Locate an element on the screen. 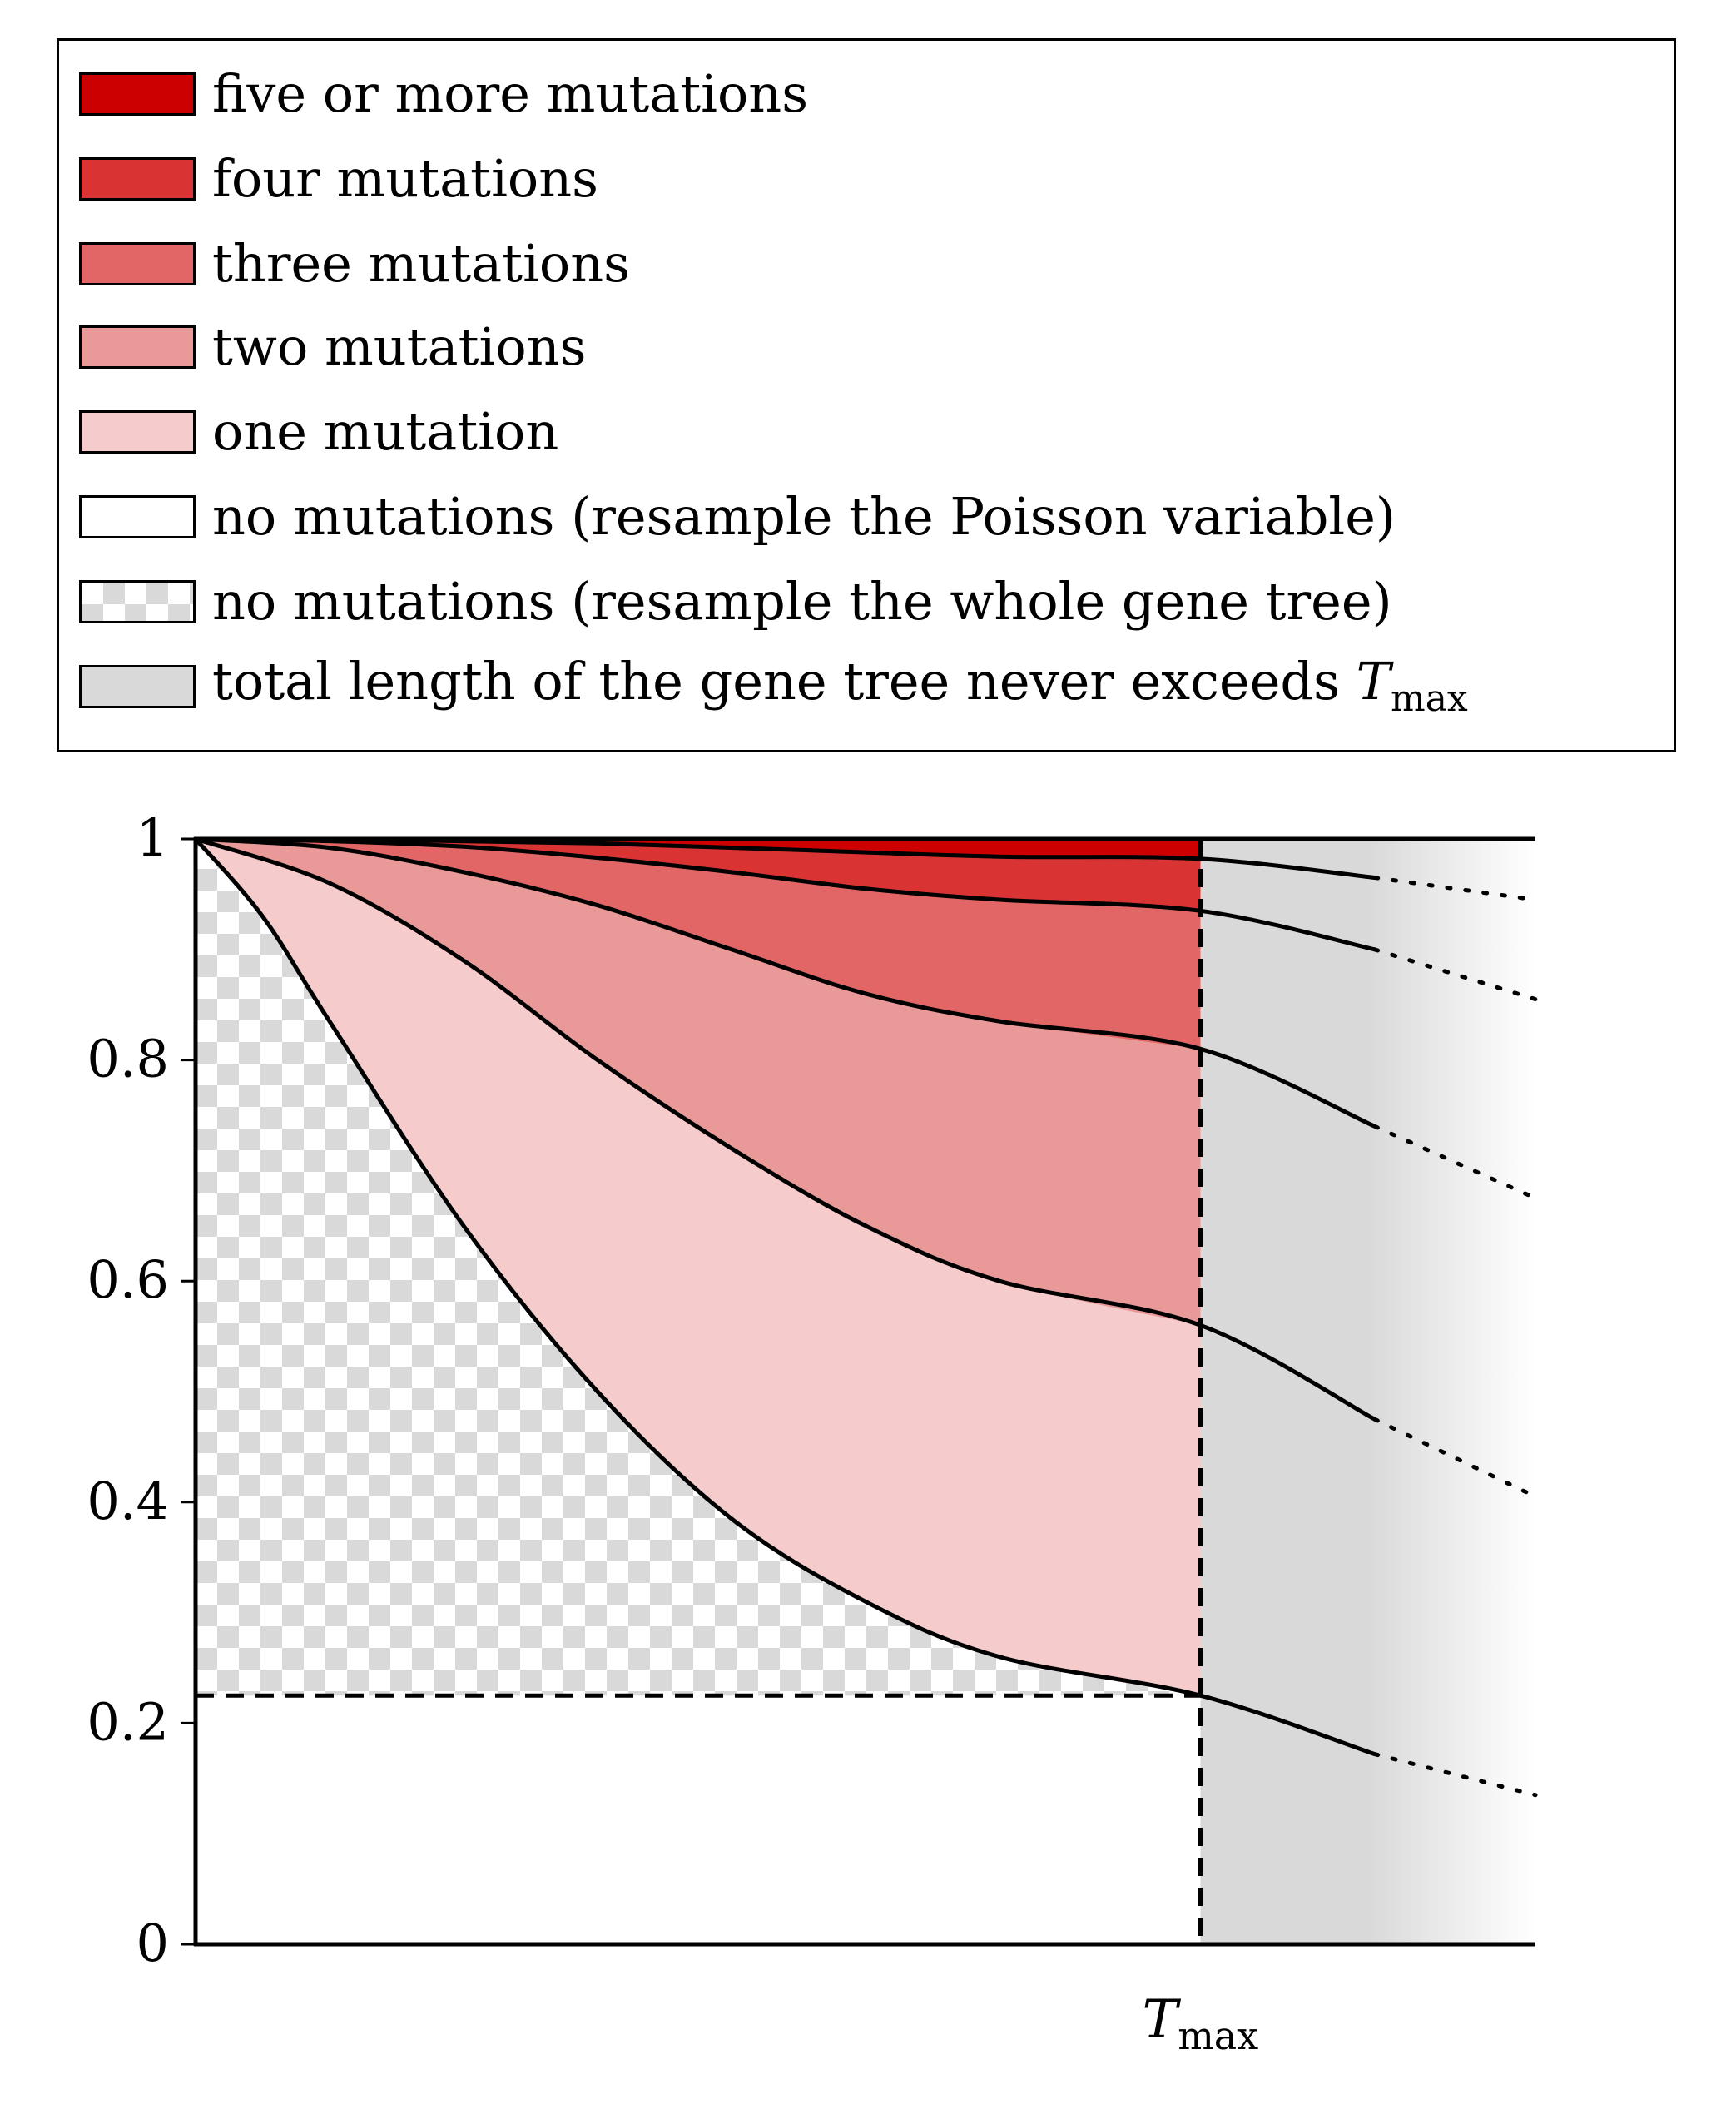 Image resolution: width=1736 pixels, height=2109 pixels. y-tick-label: 0 is located at coordinates (152, 1943).